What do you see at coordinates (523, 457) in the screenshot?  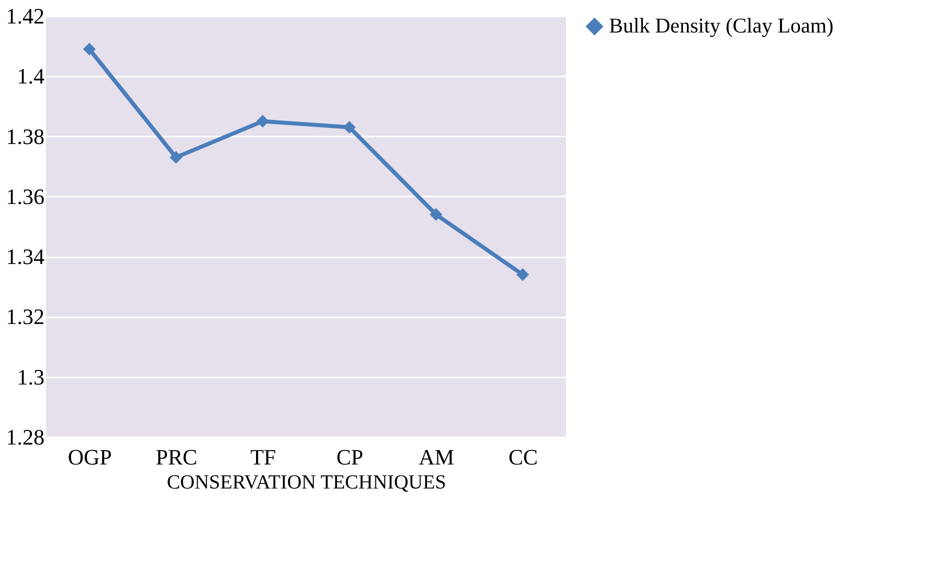 I see `x-tick-label: CC` at bounding box center [523, 457].